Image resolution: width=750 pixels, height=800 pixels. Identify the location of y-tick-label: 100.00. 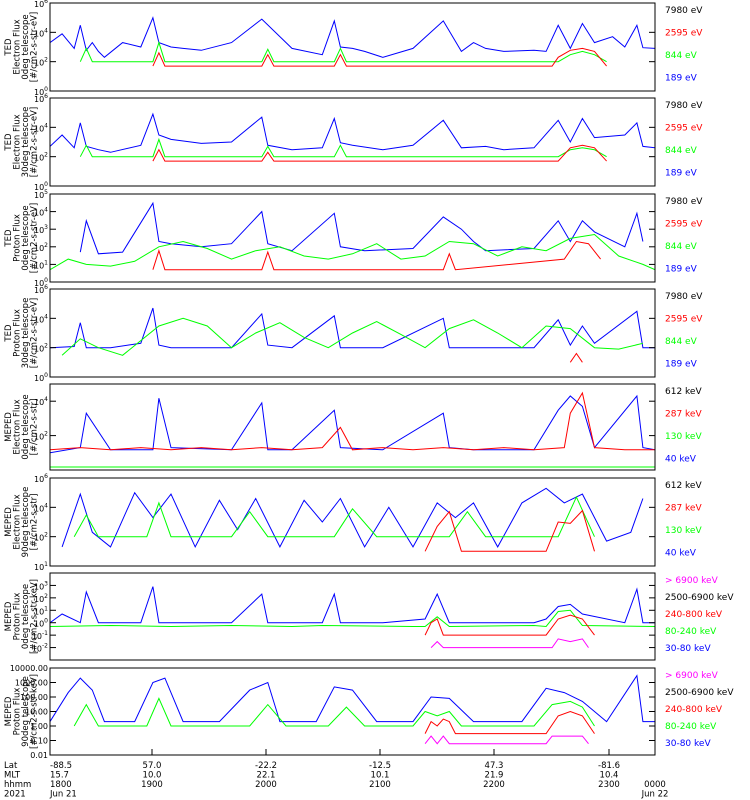
(34, 697).